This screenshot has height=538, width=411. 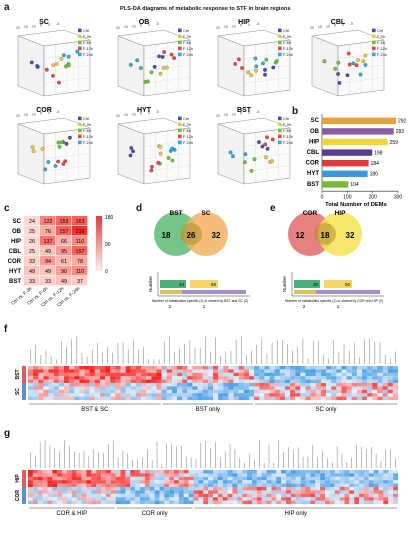 I want to click on venn-circle-right, so click(x=340, y=234).